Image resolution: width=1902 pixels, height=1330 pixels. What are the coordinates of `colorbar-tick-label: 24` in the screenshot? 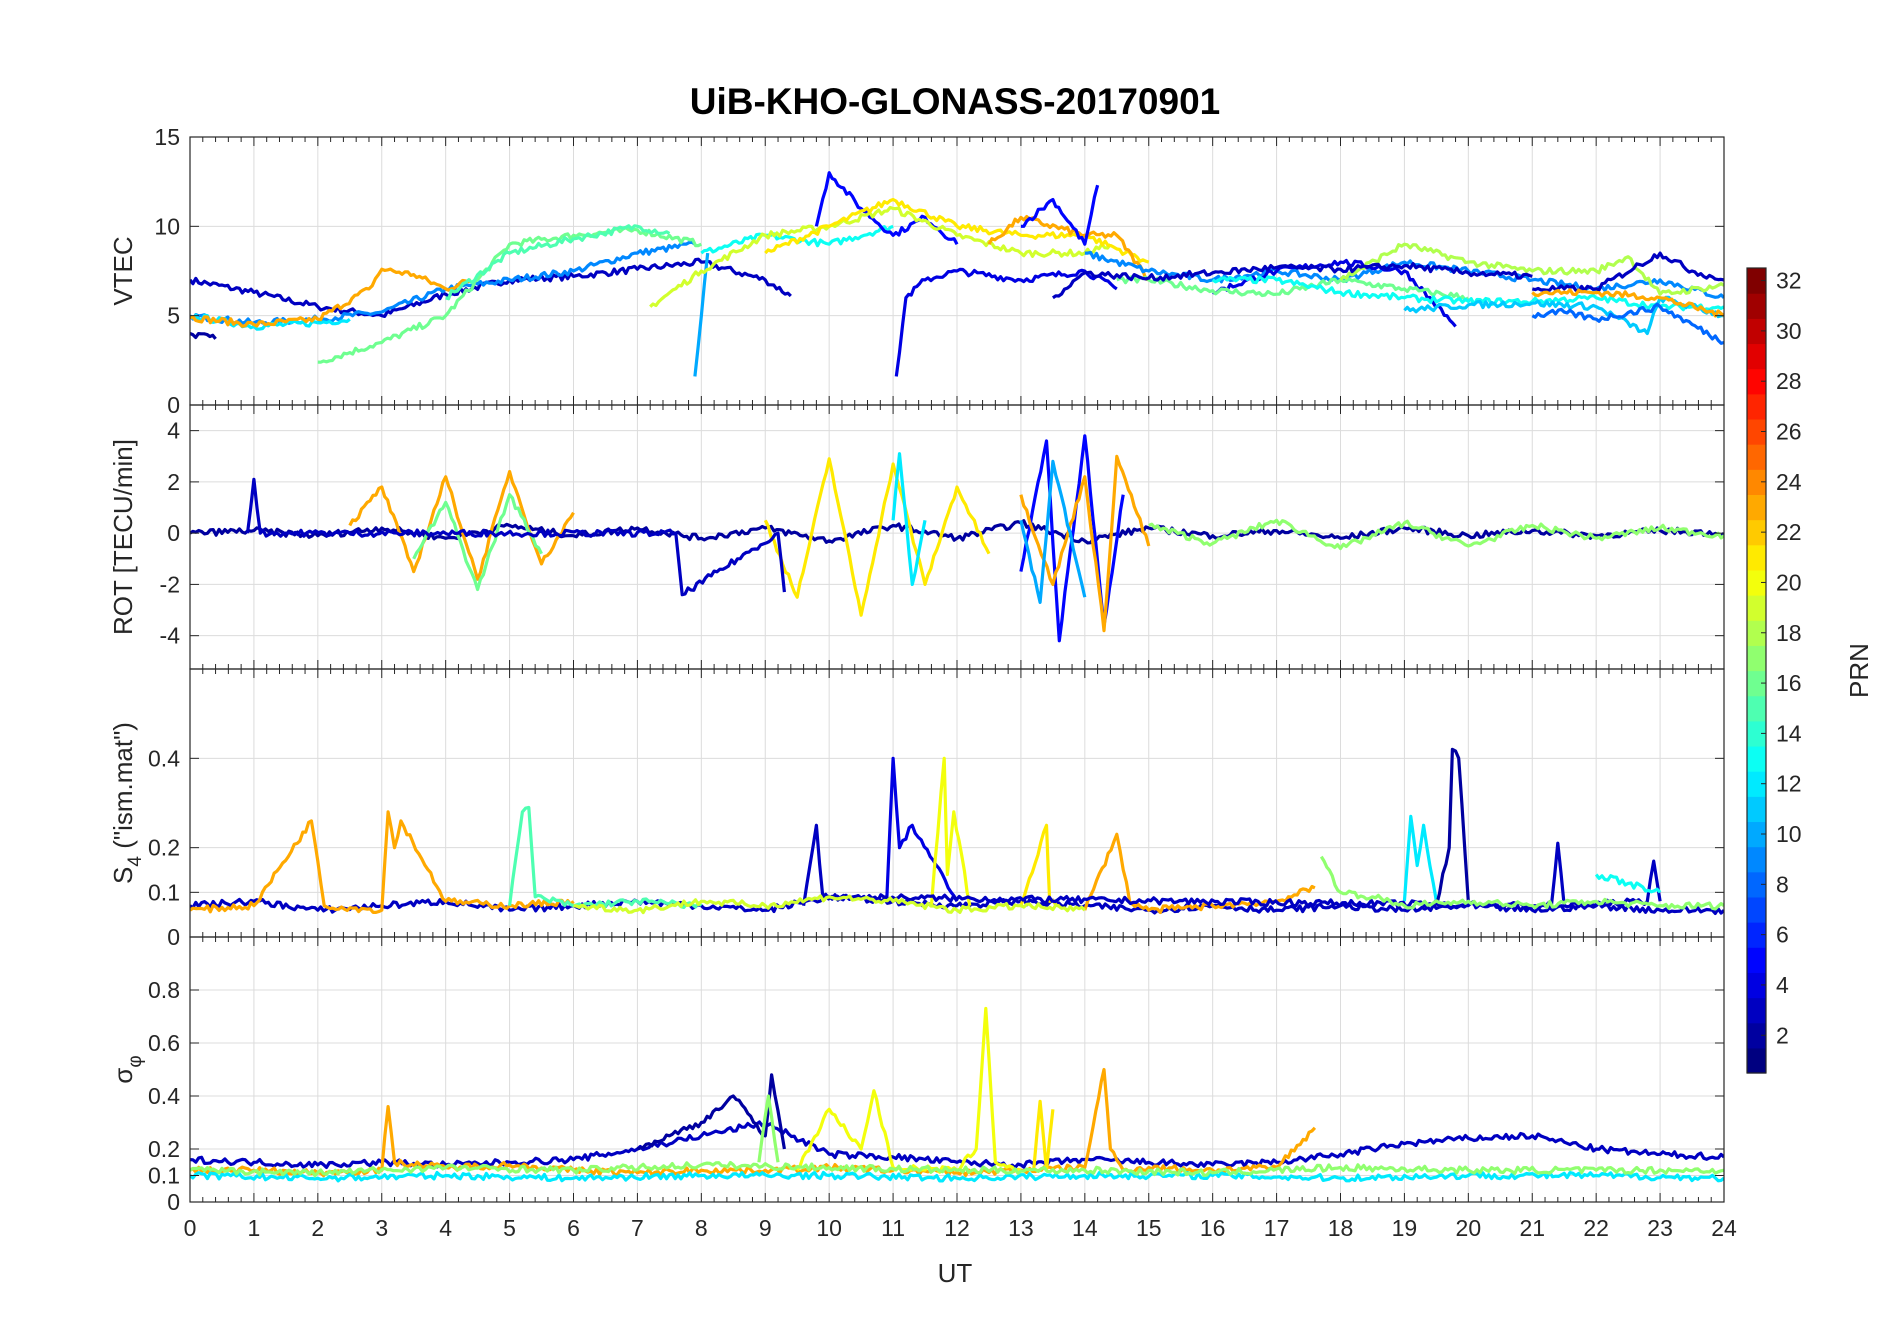 It's located at (1789, 482).